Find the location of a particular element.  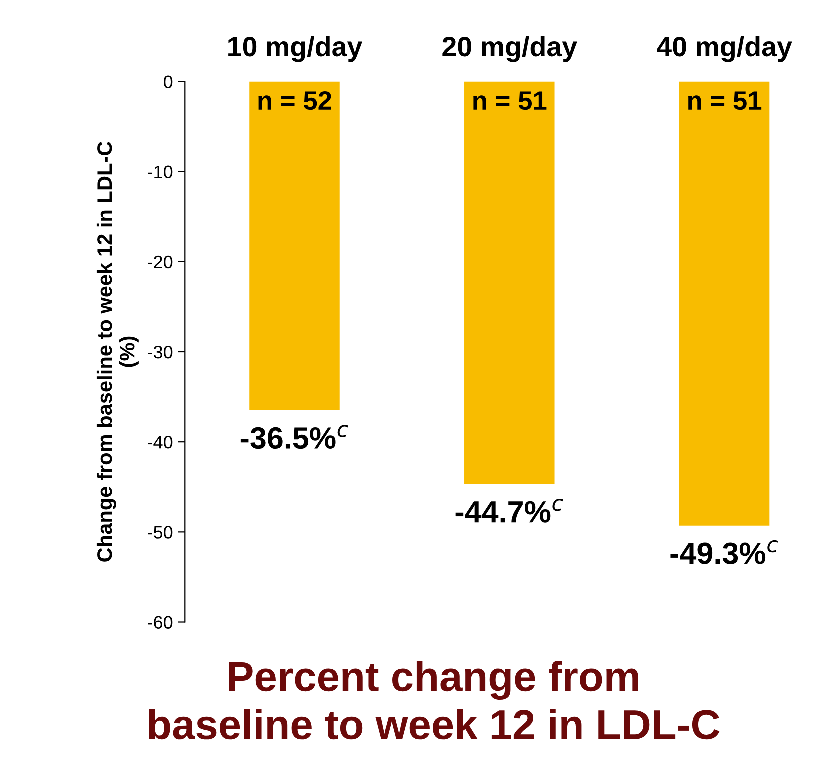

data-label: -49.3%$^{c}$ is located at coordinates (724, 552).